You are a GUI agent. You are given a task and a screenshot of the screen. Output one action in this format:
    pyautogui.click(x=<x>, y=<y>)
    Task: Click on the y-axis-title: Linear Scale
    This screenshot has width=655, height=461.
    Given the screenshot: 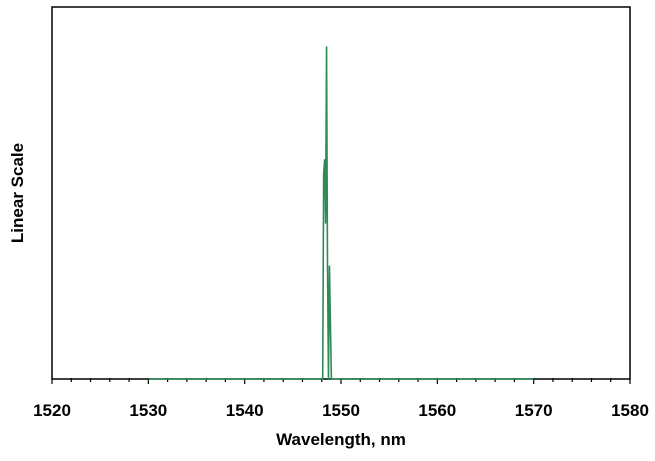 What is the action you would take?
    pyautogui.click(x=17, y=193)
    